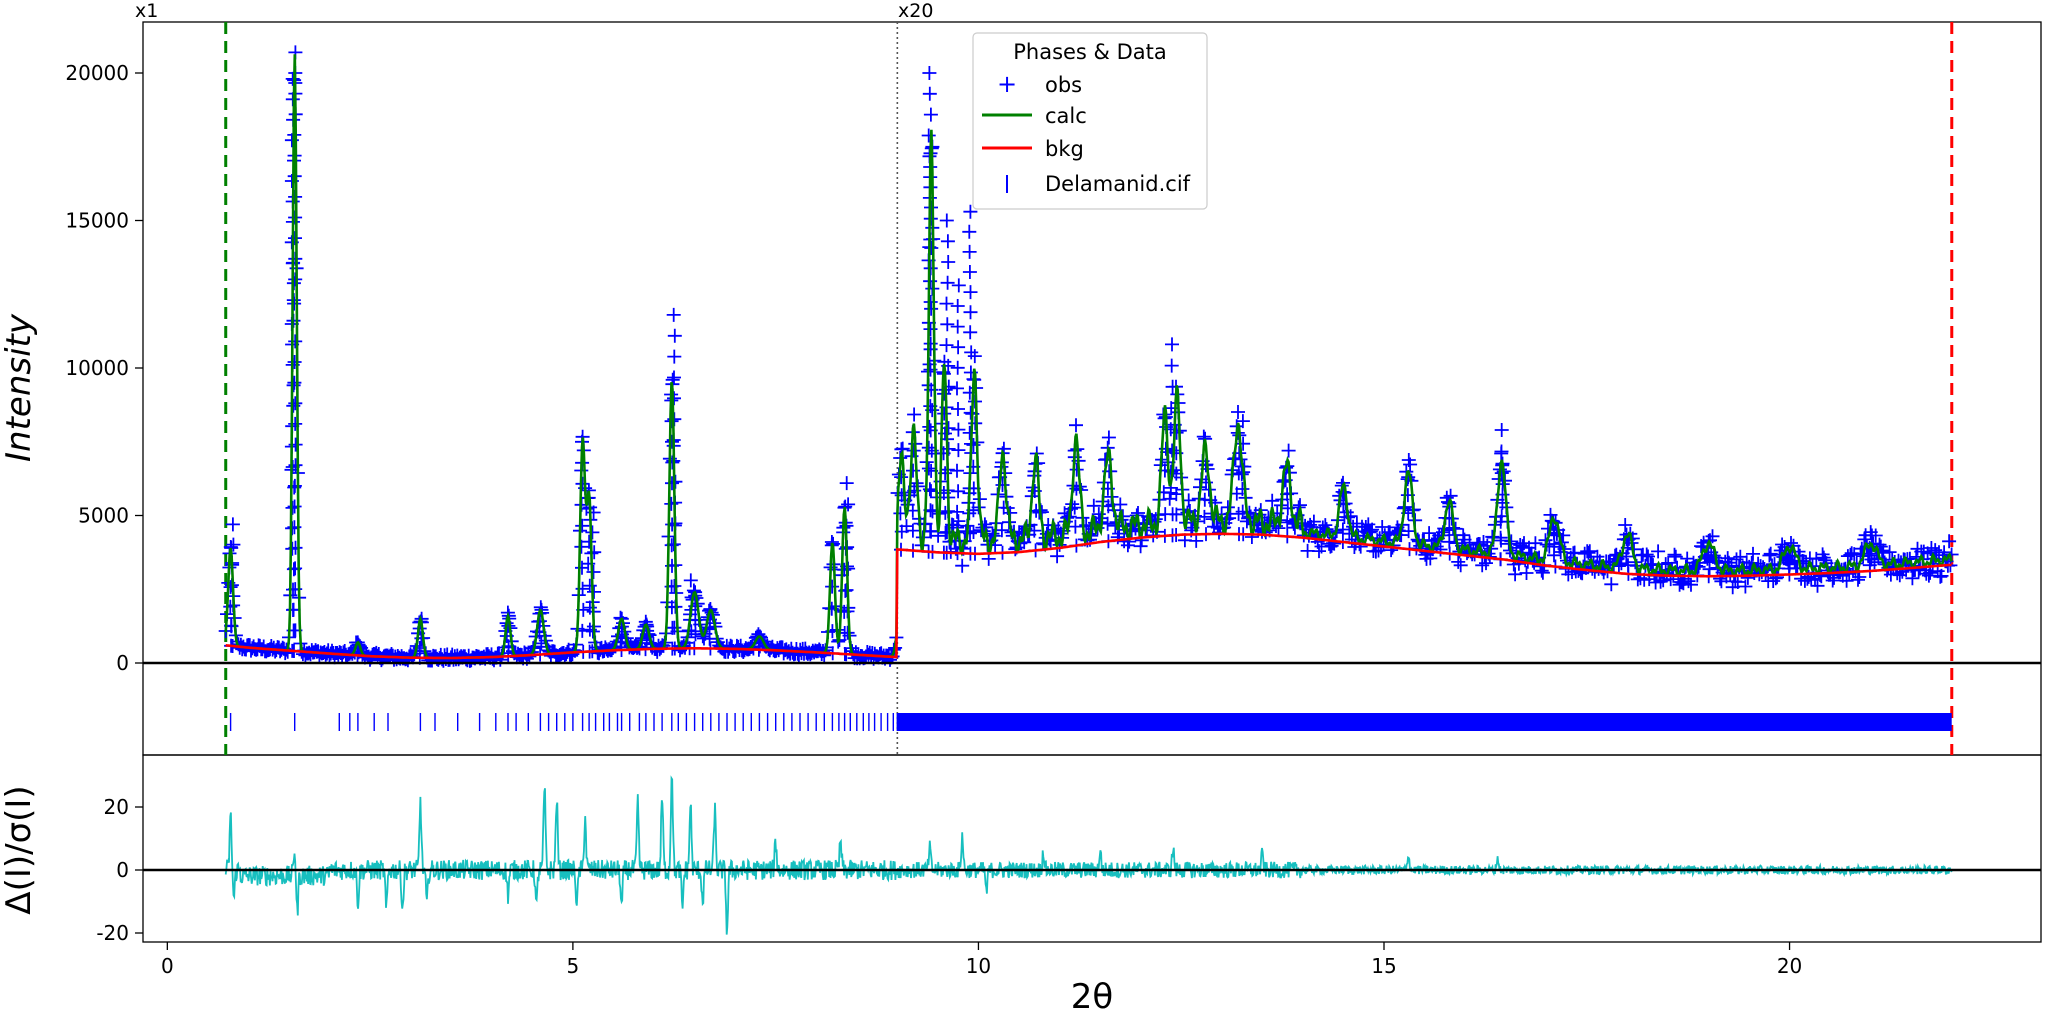 This screenshot has width=2050, height=1014. Describe the element at coordinates (146, 11) in the screenshot. I see `scale-label-x1: x1` at that location.